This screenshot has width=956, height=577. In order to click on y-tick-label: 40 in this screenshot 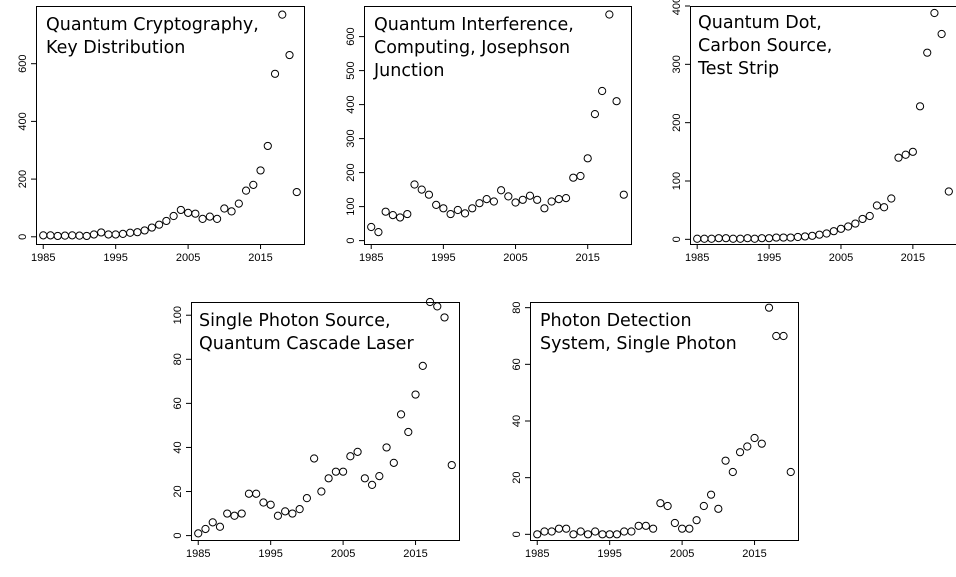, I will do `click(517, 421)`.